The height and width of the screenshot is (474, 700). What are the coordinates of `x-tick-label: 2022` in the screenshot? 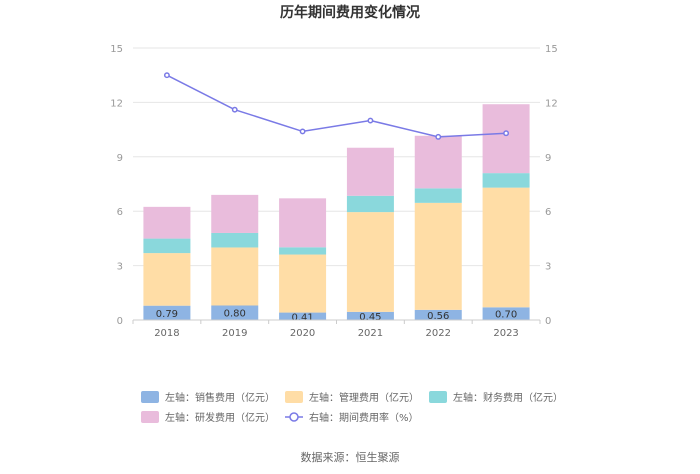 It's located at (438, 333).